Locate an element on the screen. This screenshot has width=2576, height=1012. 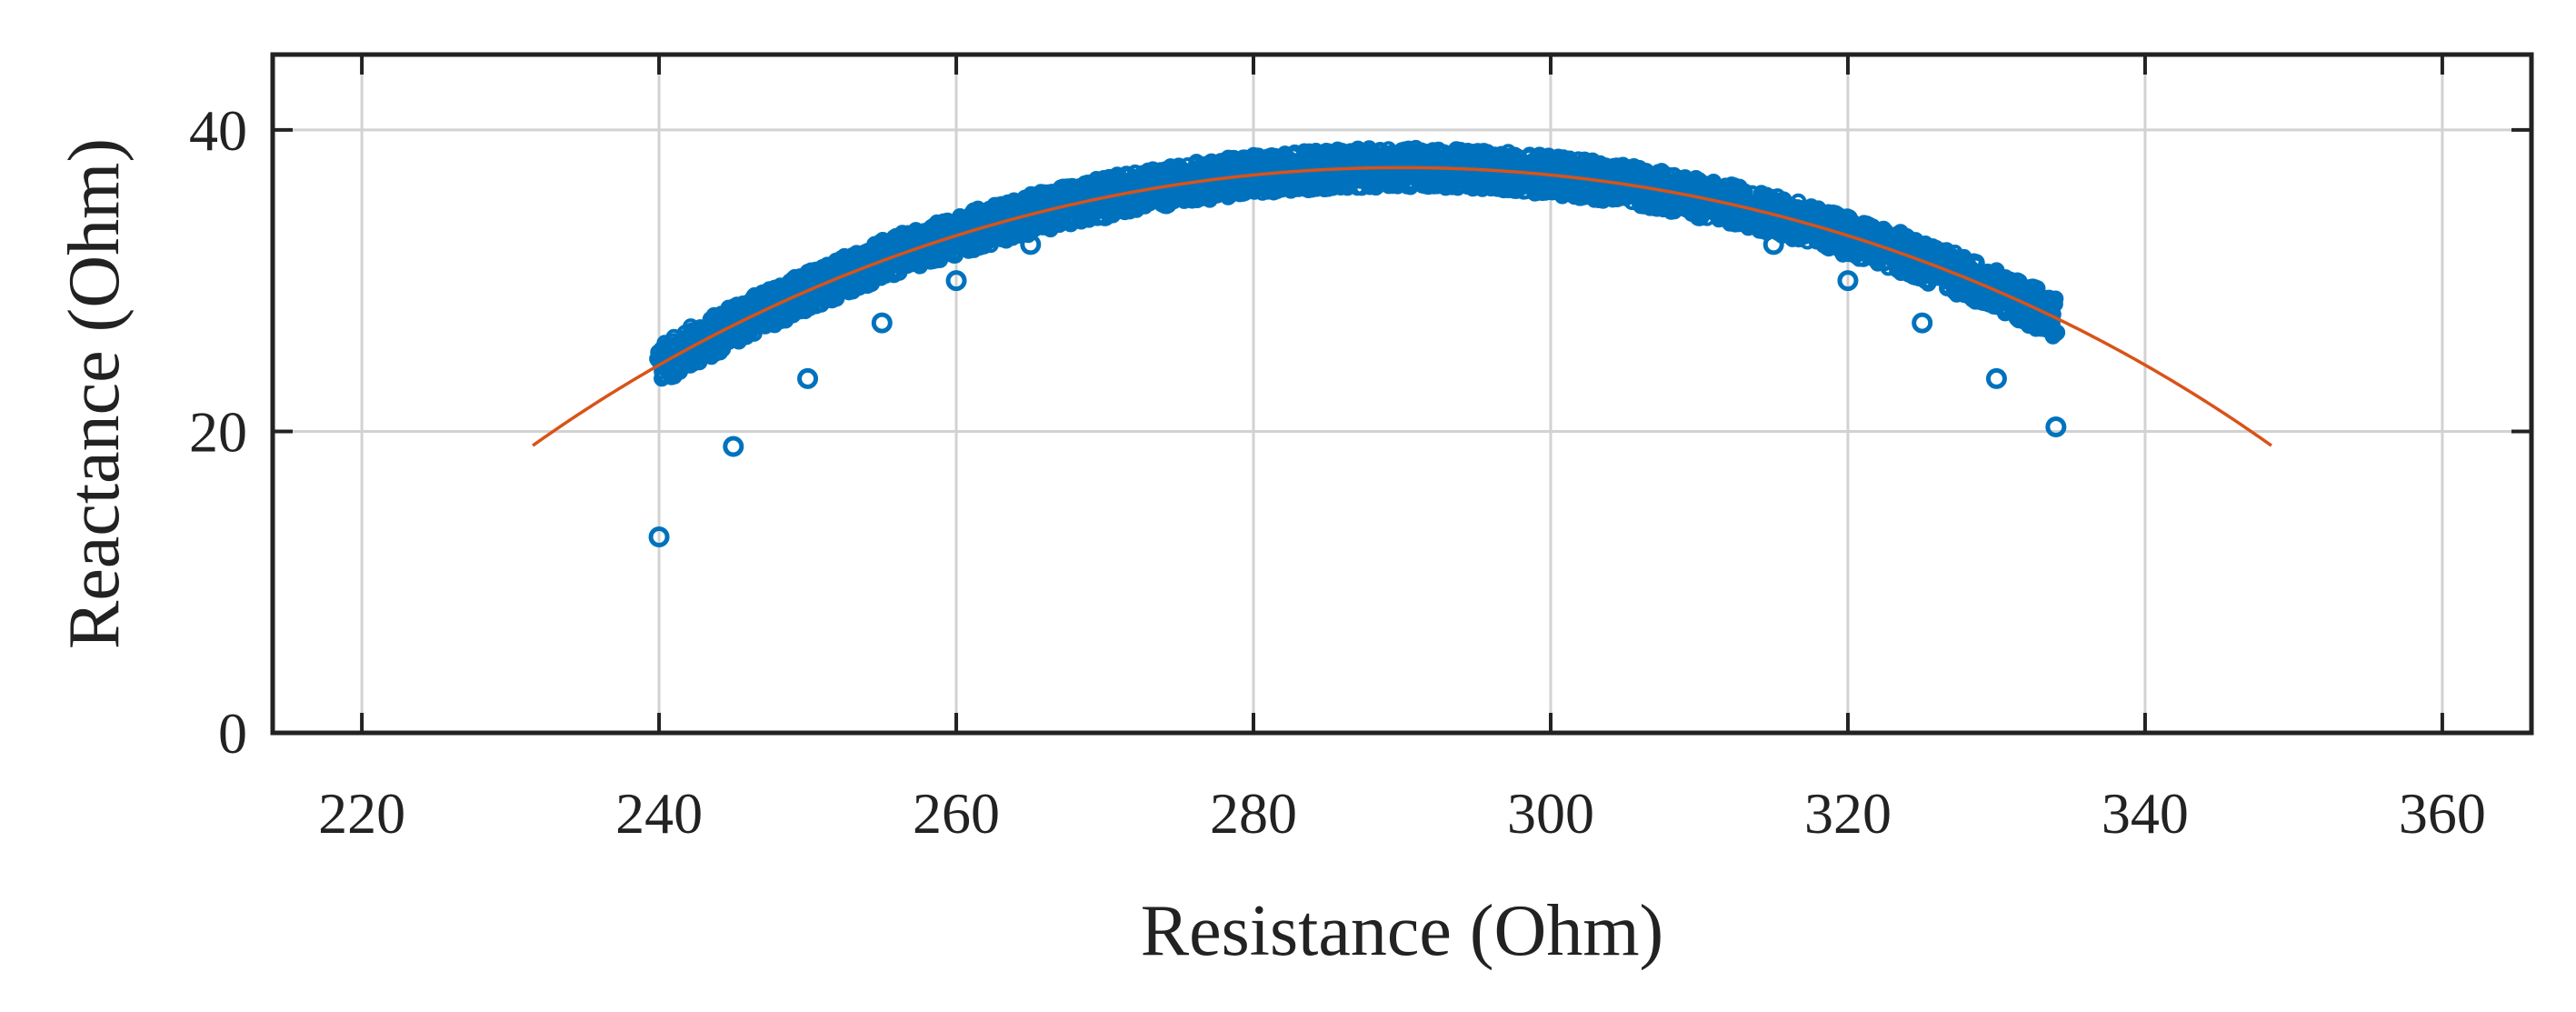
x-tick-label: 280 is located at coordinates (1253, 813).